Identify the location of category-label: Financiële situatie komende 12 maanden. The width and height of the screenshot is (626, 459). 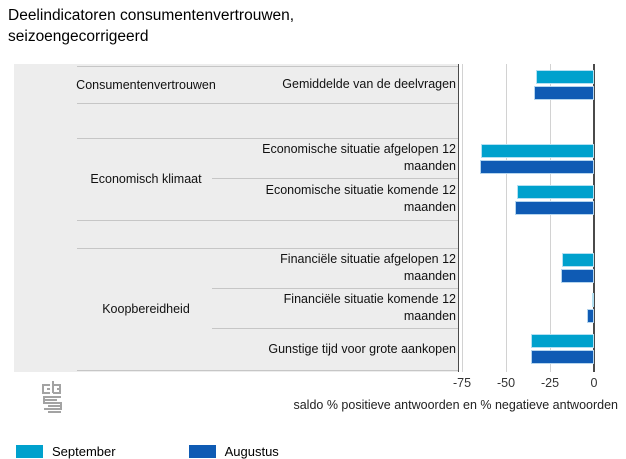
(369, 307).